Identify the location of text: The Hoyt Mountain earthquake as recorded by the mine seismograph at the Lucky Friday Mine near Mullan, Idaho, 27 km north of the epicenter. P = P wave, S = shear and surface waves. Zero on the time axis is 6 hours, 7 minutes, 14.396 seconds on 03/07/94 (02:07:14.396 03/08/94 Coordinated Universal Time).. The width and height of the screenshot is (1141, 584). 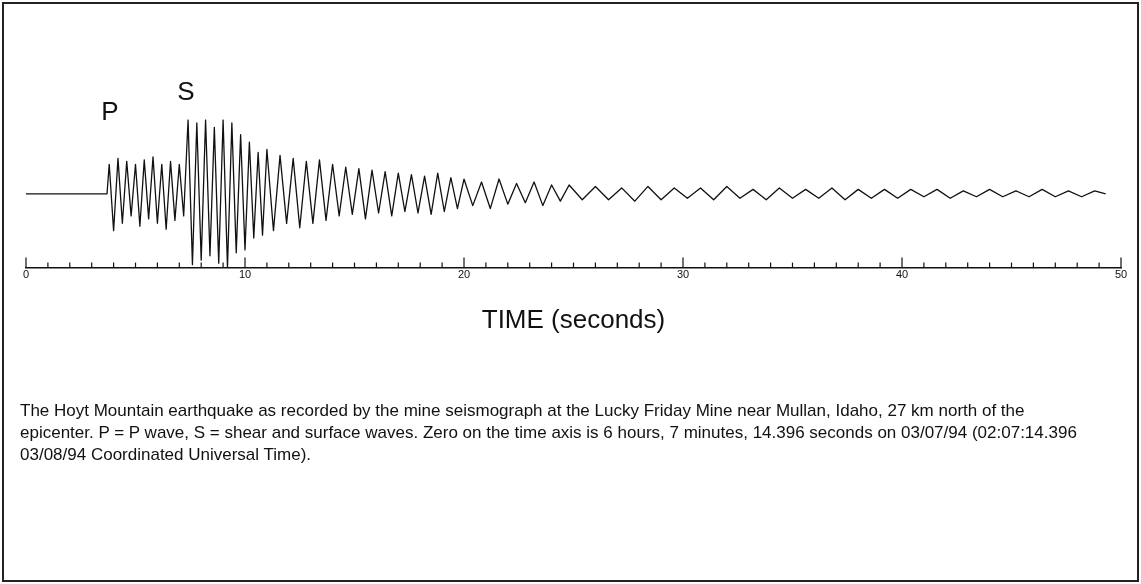
(549, 433).